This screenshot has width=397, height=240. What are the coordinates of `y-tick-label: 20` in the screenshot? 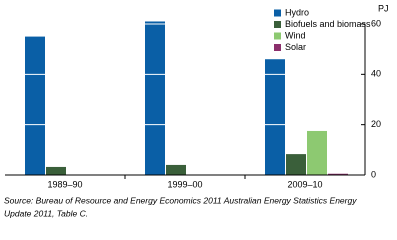 It's located at (376, 124).